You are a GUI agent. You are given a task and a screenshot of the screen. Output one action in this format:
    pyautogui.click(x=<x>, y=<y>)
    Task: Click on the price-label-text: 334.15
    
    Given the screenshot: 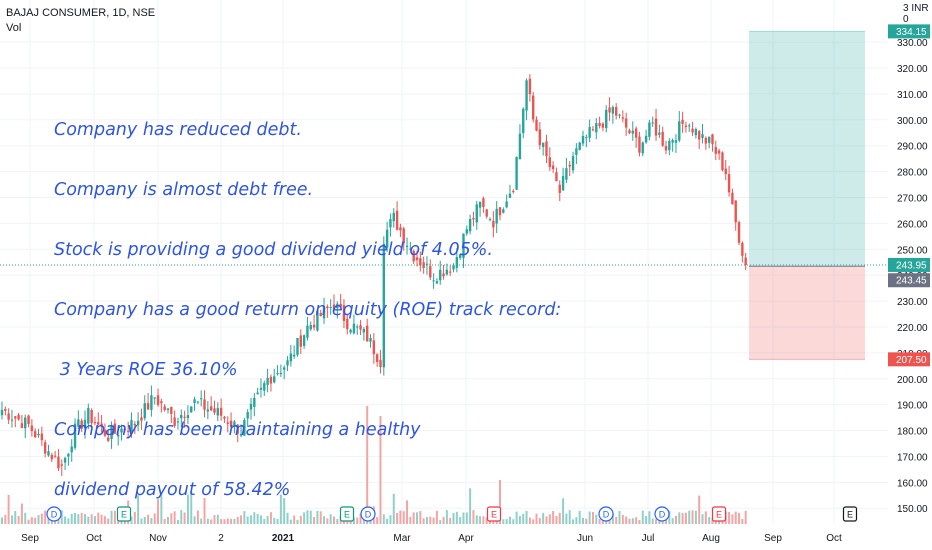 What is the action you would take?
    pyautogui.click(x=911, y=32)
    